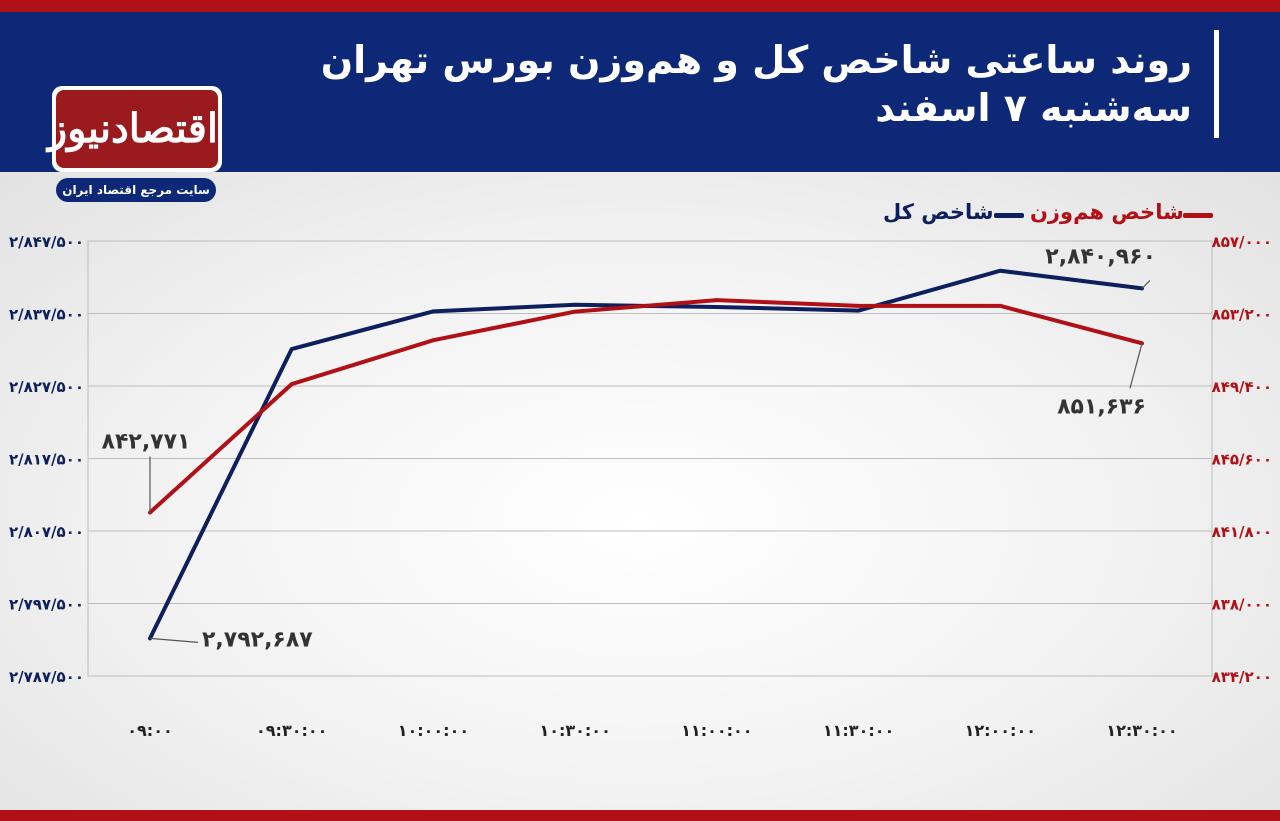 The width and height of the screenshot is (1280, 821). I want to click on right-axis-tick-label: ۸۳۴/۲۰۰, so click(1242, 677).